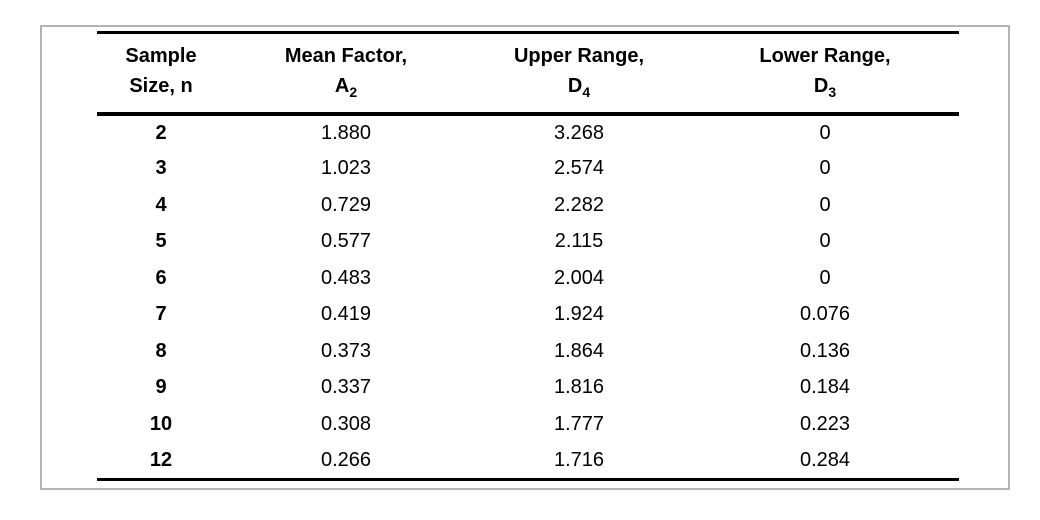 This screenshot has width=1040, height=520. I want to click on cell-a2: 0.729, so click(346, 204).